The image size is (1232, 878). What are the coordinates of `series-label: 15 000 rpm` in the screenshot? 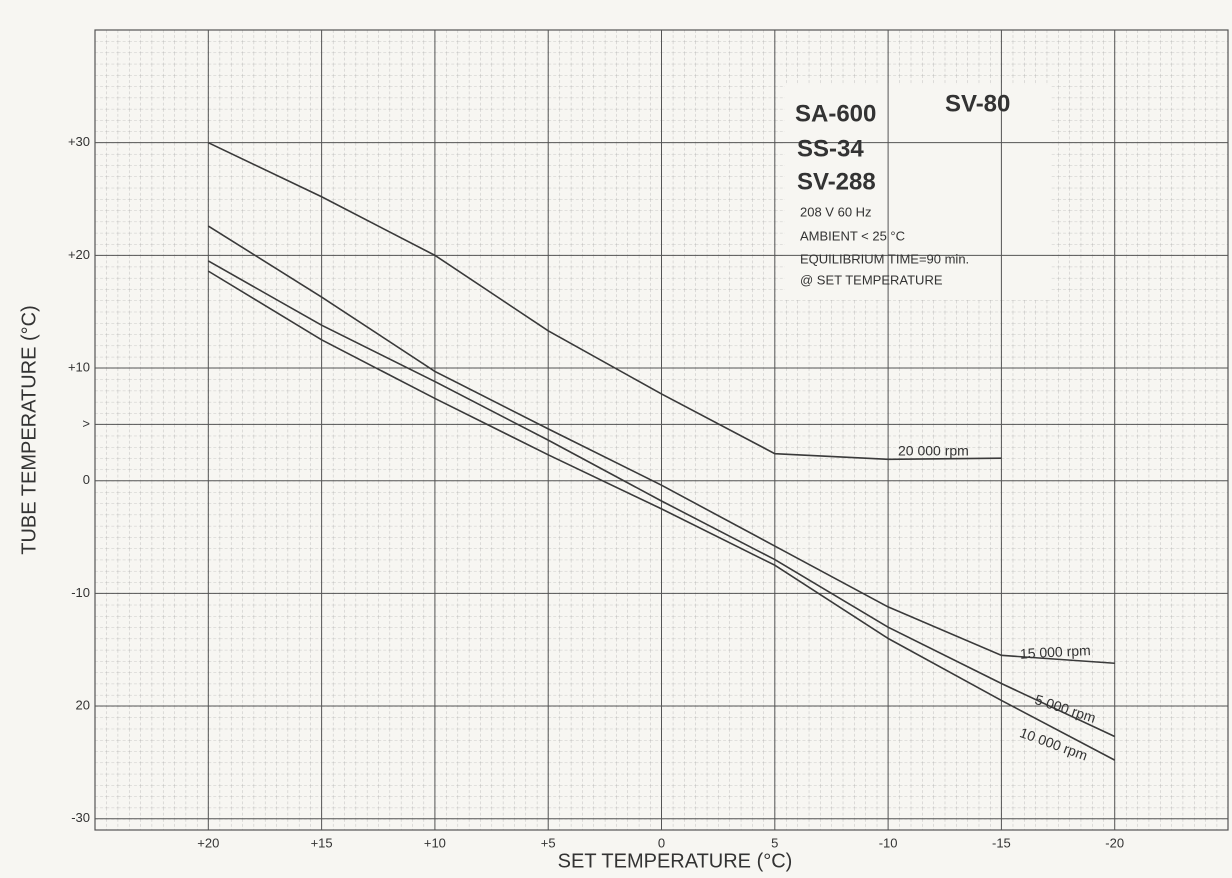 It's located at (1056, 652).